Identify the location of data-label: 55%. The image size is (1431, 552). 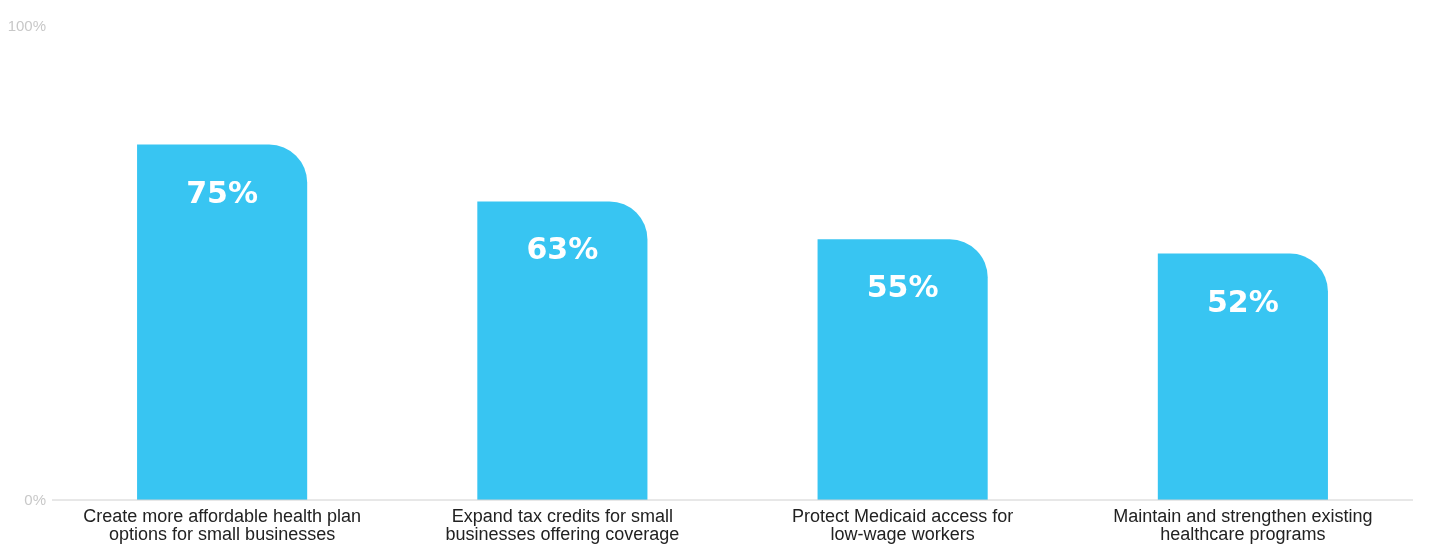
(902, 287).